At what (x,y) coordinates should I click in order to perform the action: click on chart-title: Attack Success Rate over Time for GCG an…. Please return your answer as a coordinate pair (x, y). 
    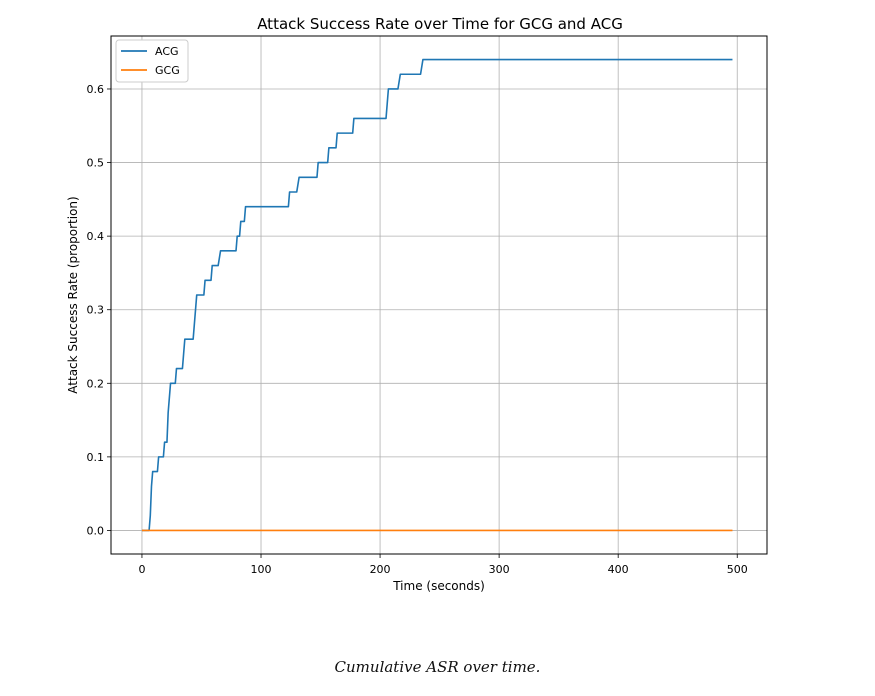
    Looking at the image, I should click on (440, 24).